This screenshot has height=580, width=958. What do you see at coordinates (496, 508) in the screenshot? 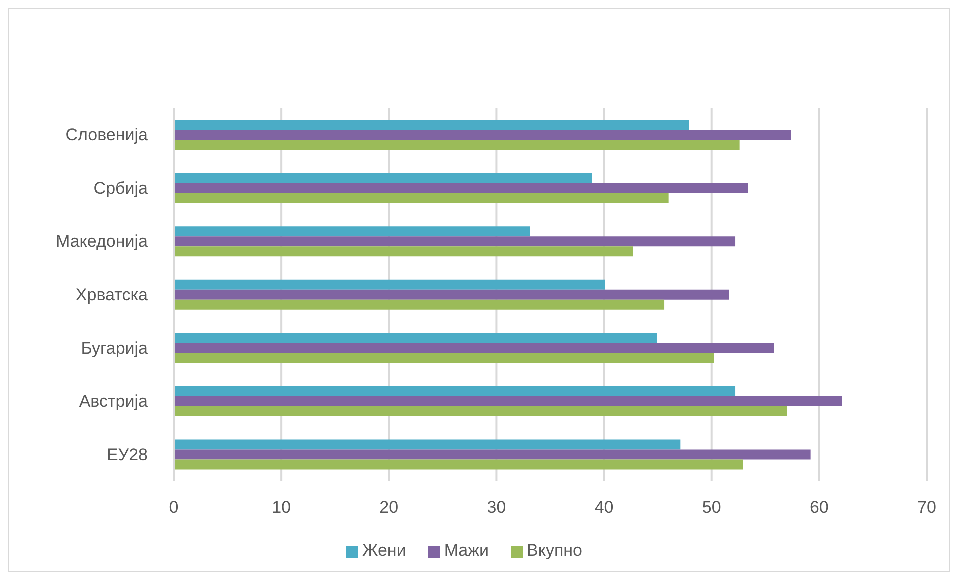
I see `x-tick-label: 30` at bounding box center [496, 508].